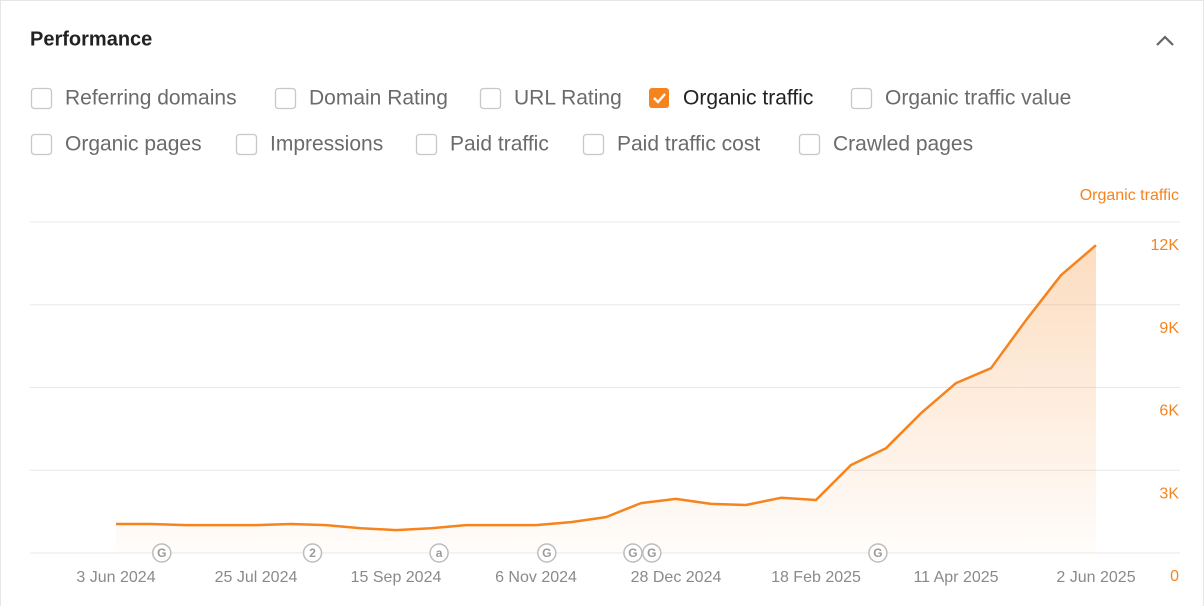  Describe the element at coordinates (378, 98) in the screenshot. I see `checkbox-label: Domain Rating` at that location.